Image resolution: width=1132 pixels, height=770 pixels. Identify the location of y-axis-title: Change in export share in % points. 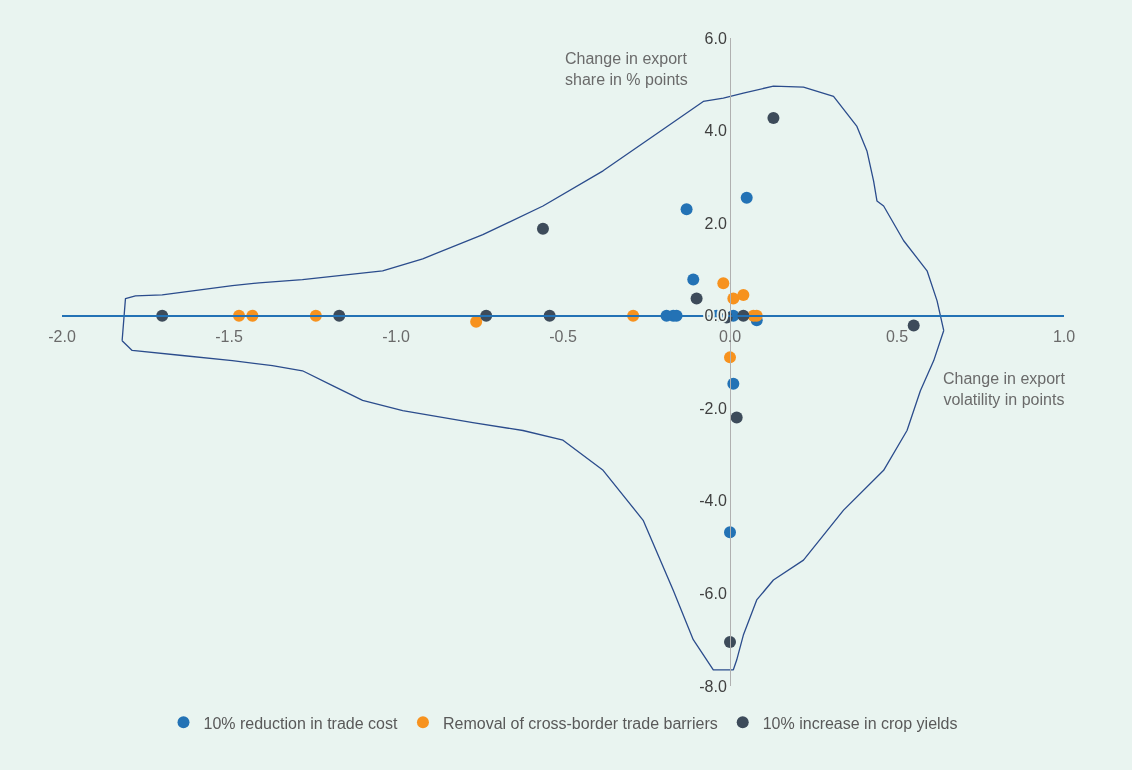
(626, 69).